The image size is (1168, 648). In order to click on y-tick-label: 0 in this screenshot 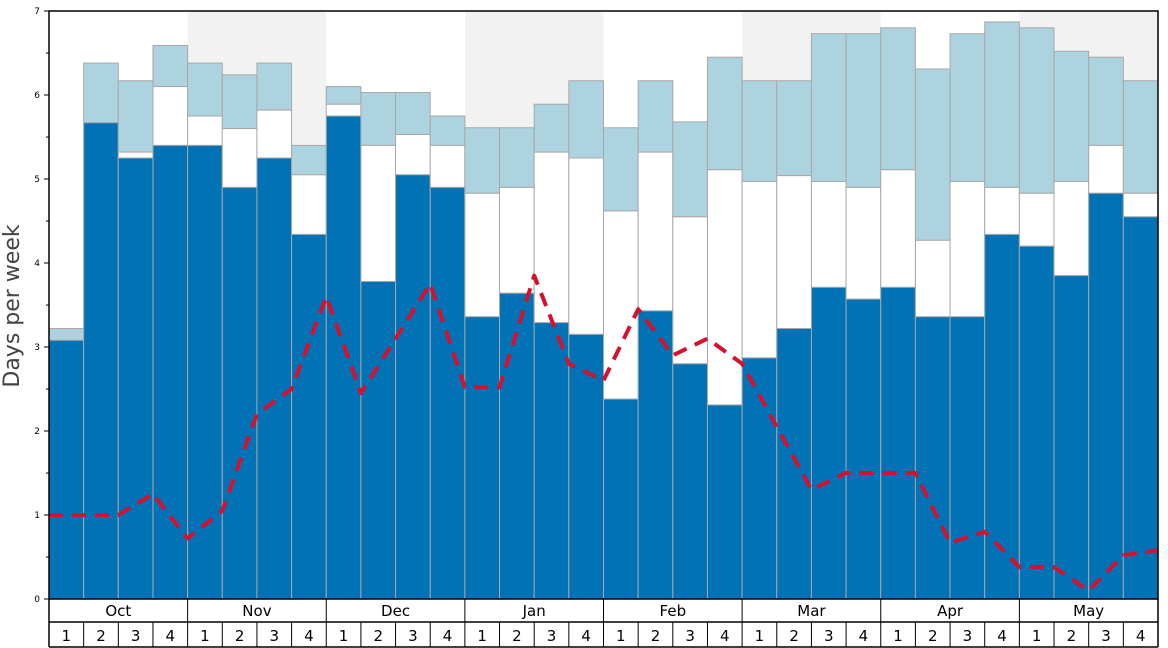, I will do `click(37, 600)`.